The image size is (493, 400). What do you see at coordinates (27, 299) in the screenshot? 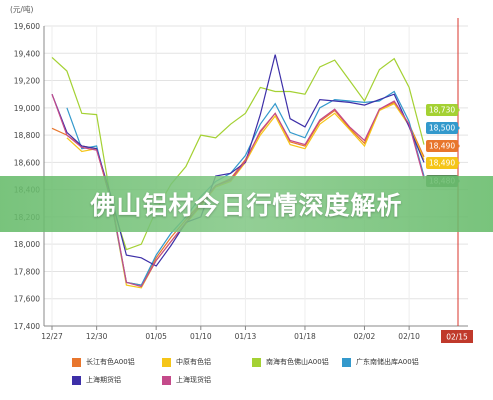
I see `y-tick-label: 17,600` at bounding box center [27, 299].